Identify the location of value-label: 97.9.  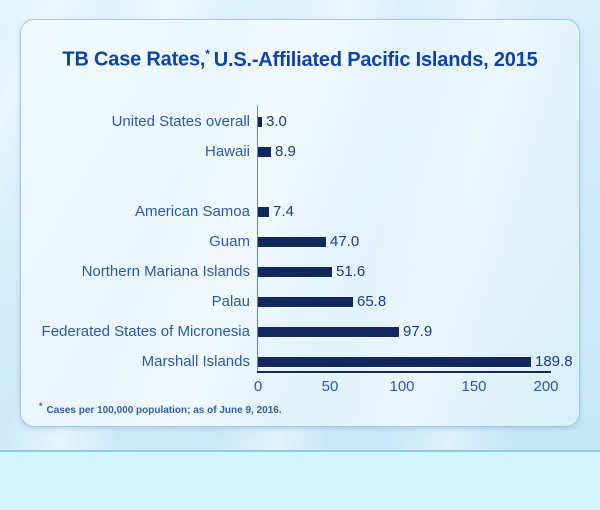
(418, 331).